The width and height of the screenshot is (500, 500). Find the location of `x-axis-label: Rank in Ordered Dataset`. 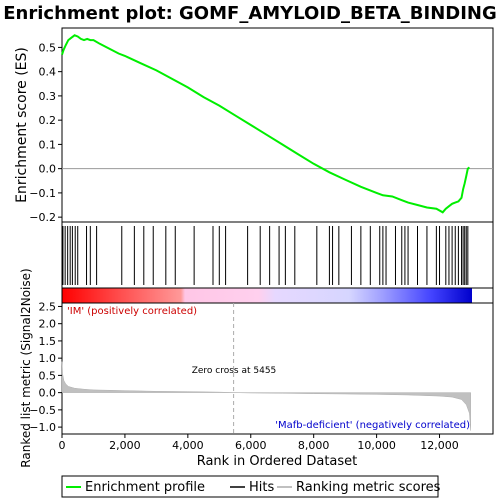

x-axis-label: Rank in Ordered Dataset is located at coordinates (277, 461).